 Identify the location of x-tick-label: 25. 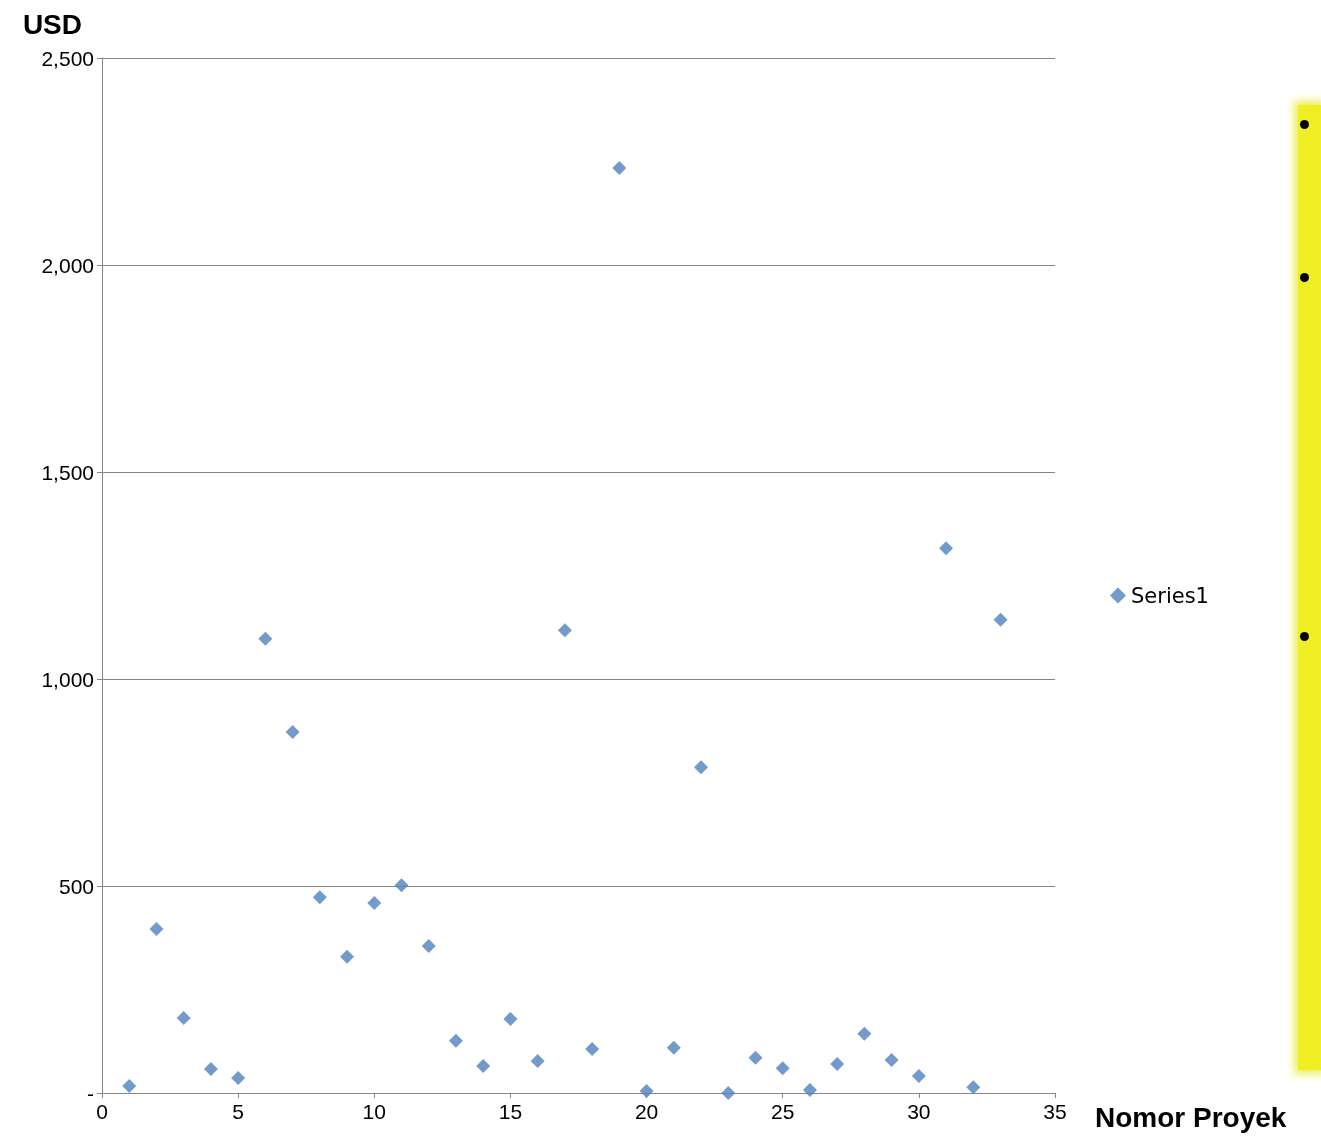
(783, 1111).